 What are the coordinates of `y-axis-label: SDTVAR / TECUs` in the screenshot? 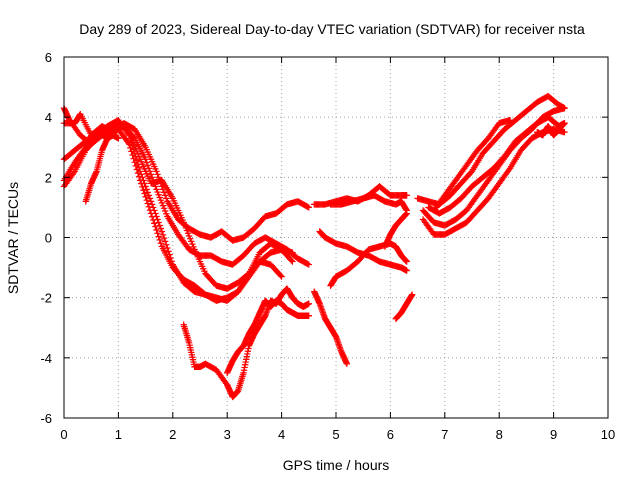 It's located at (13, 238).